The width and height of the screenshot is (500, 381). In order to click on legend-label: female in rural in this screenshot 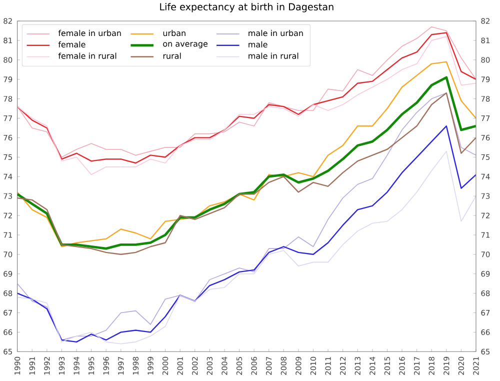, I will do `click(87, 55)`.